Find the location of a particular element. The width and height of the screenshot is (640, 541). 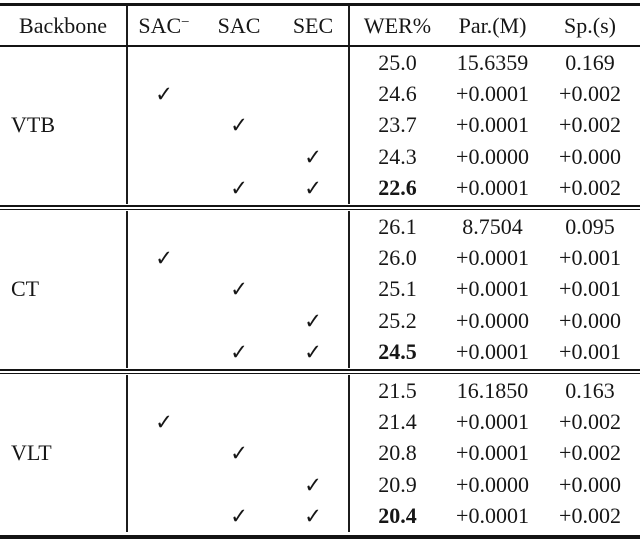

backbone-label-vtb: VTB is located at coordinates (64, 125).